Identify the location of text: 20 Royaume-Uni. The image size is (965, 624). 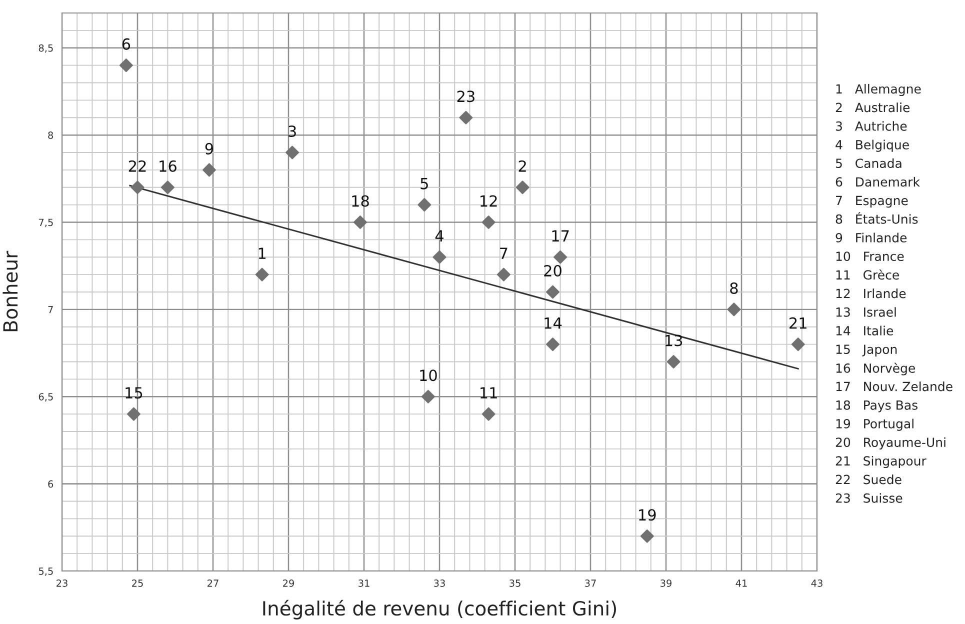
(891, 443).